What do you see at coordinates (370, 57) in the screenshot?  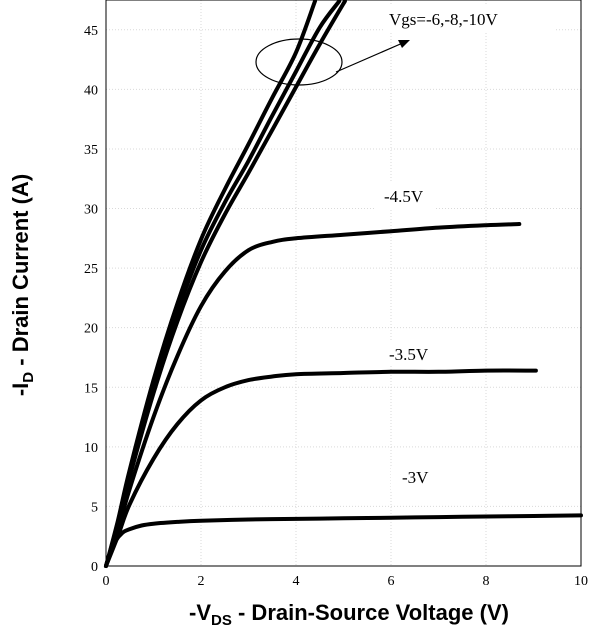 I see `annotation-arrow` at bounding box center [370, 57].